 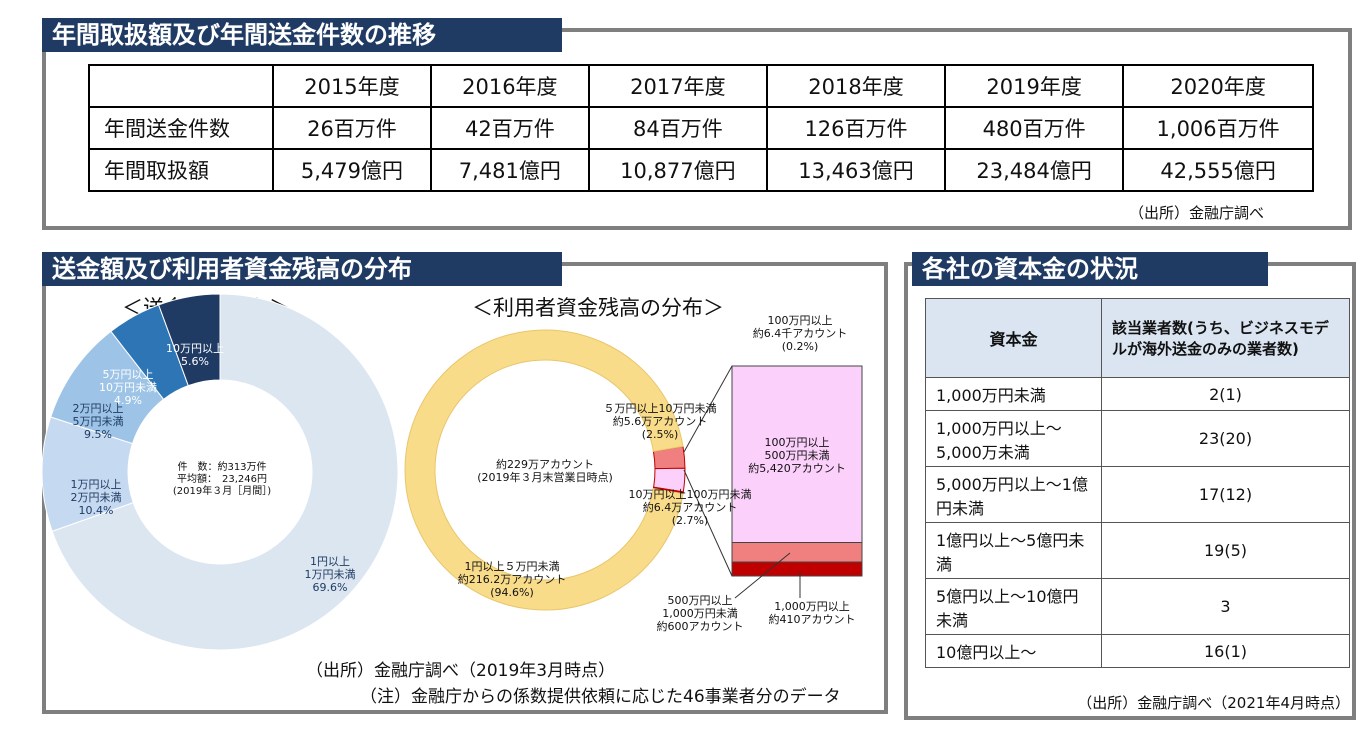 What do you see at coordinates (1225, 438) in the screenshot?
I see `count-cell: 23(20)` at bounding box center [1225, 438].